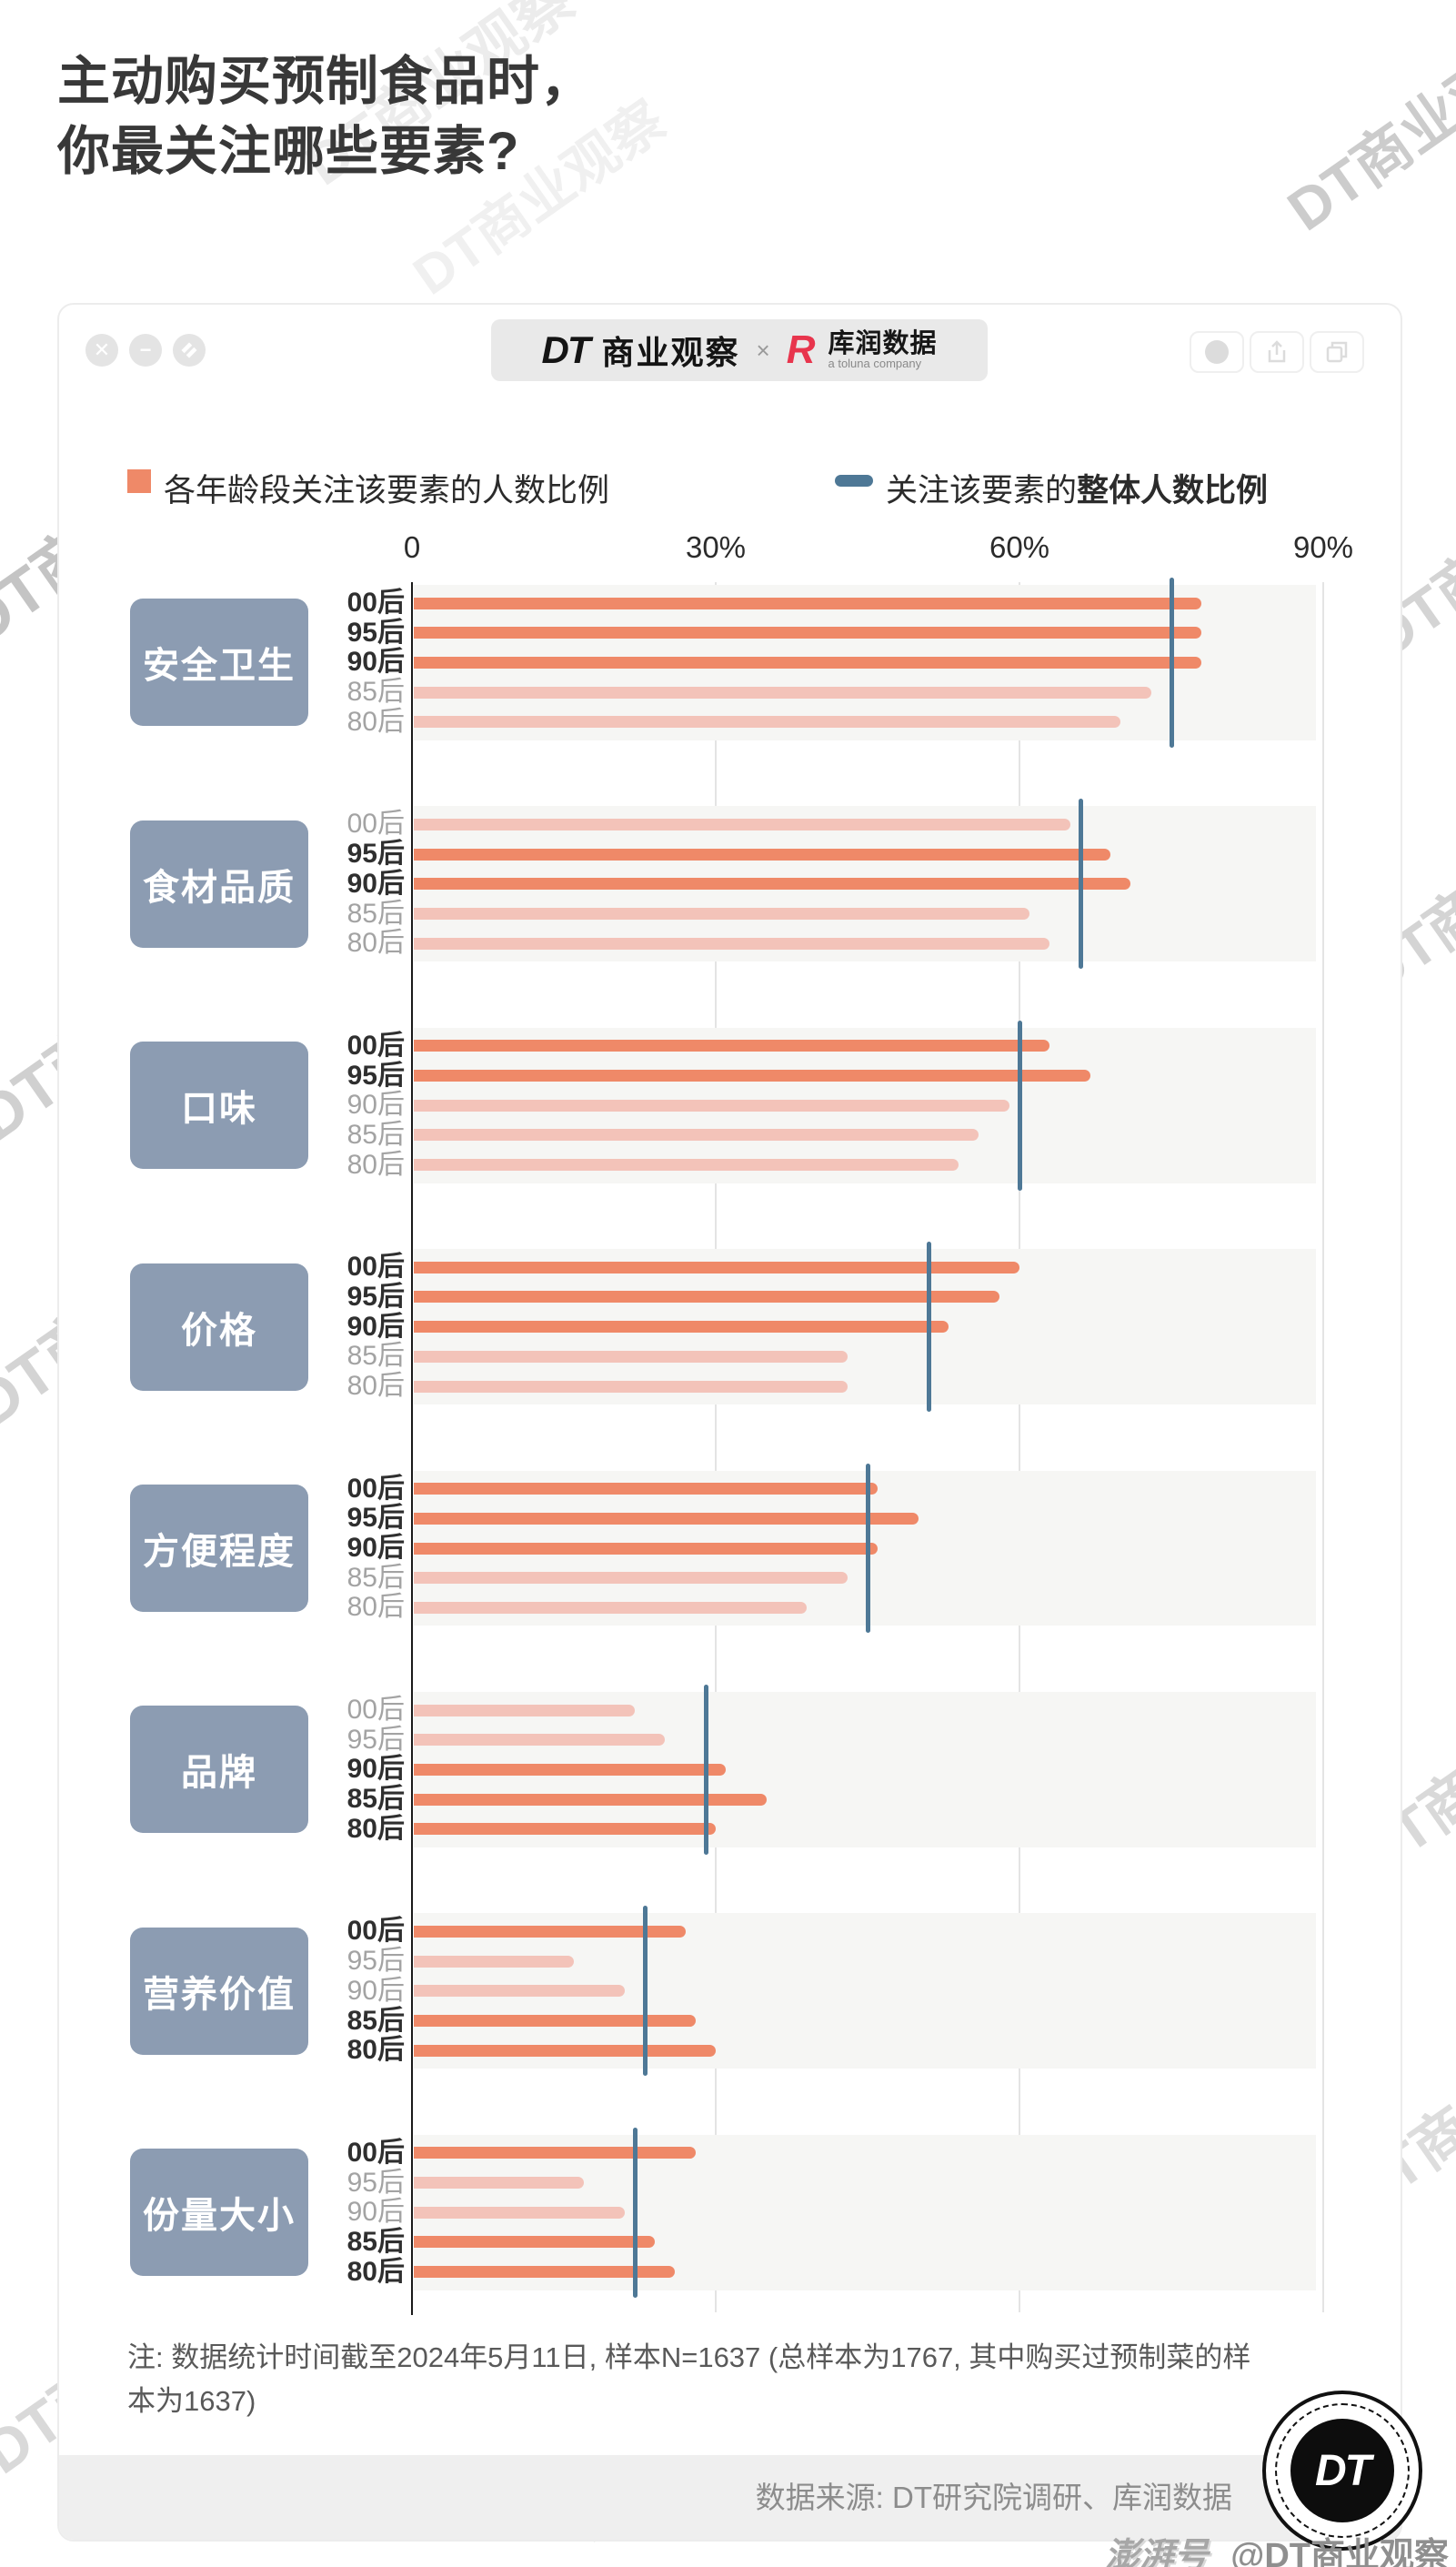 This screenshot has width=1456, height=2567. Describe the element at coordinates (326, 82) in the screenshot. I see `title-line1: 主动购买预制食品时，` at that location.